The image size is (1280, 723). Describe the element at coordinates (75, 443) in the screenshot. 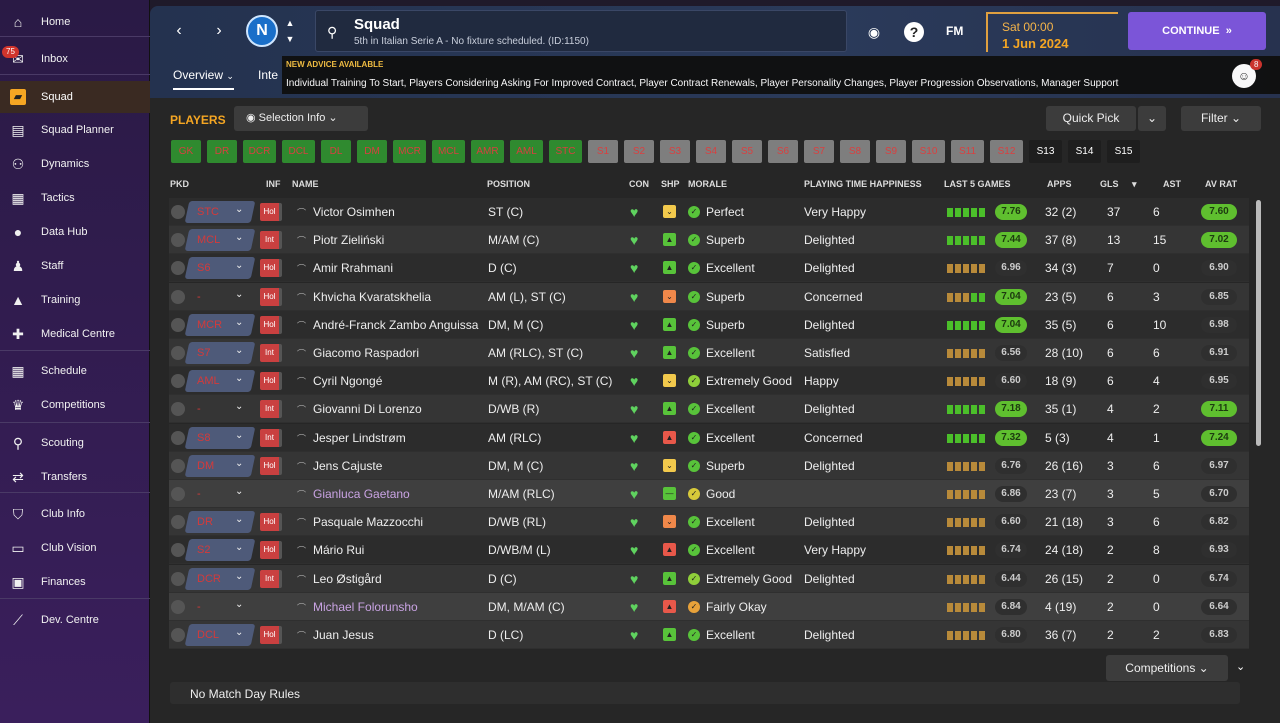

I see `sidebar-item-scouting: ⚲ Scouting` at that location.